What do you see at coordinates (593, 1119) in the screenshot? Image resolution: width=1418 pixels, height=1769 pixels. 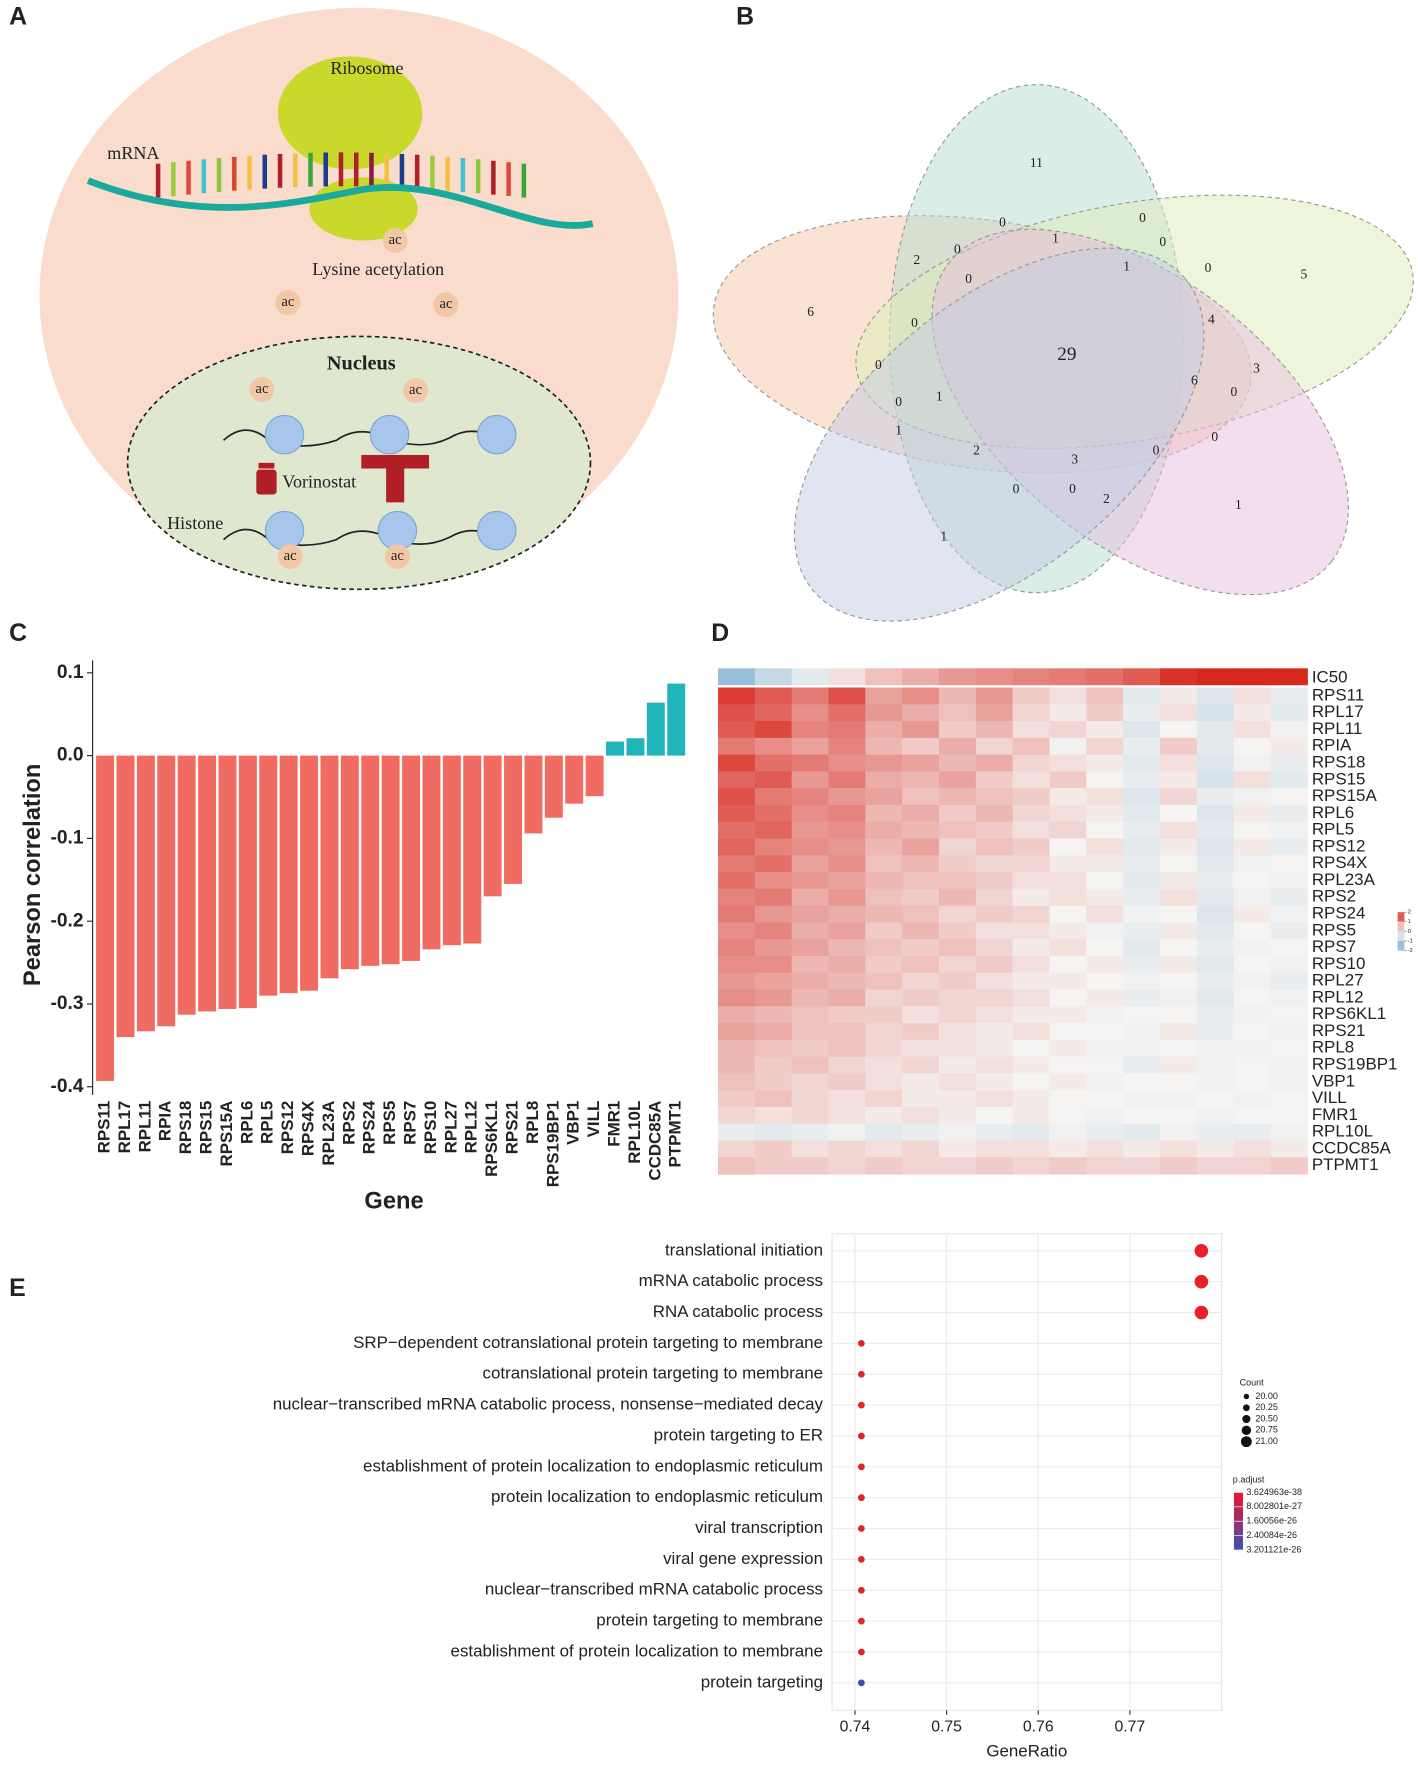 I see `x-tick-label: VILL` at bounding box center [593, 1119].